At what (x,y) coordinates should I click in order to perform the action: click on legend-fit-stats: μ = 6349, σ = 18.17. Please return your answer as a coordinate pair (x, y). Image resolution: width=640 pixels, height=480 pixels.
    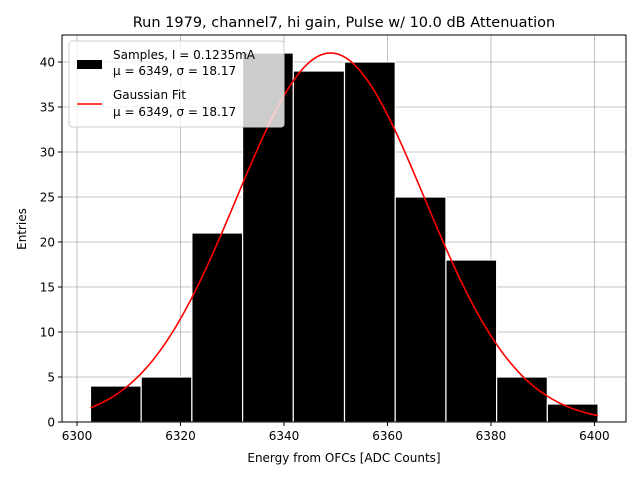
    Looking at the image, I should click on (174, 112).